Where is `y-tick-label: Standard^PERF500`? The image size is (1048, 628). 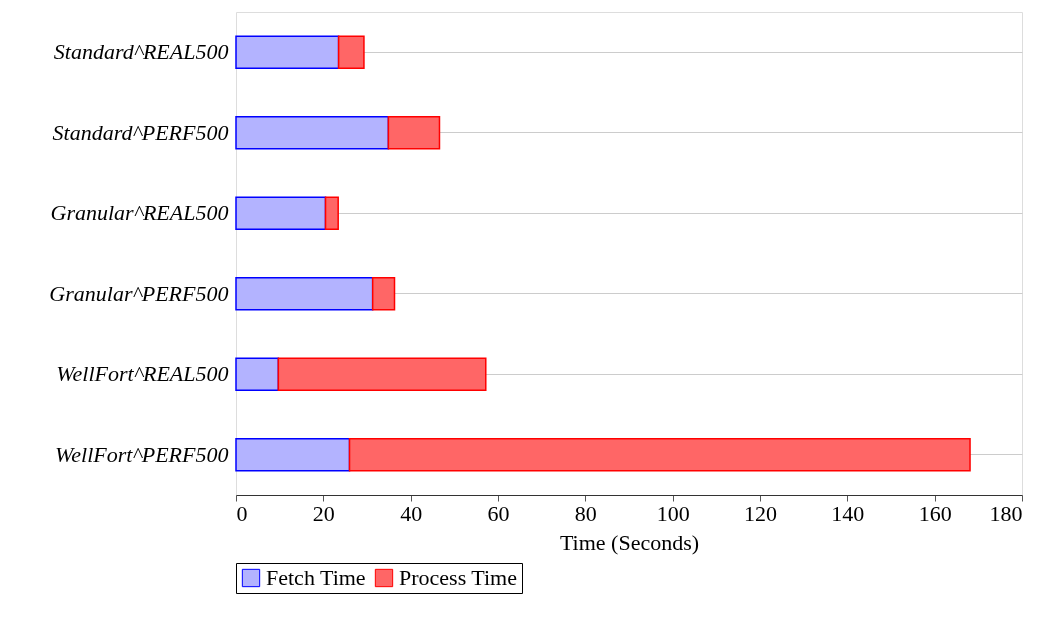
y-tick-label: Standard^PERF500 is located at coordinates (140, 132).